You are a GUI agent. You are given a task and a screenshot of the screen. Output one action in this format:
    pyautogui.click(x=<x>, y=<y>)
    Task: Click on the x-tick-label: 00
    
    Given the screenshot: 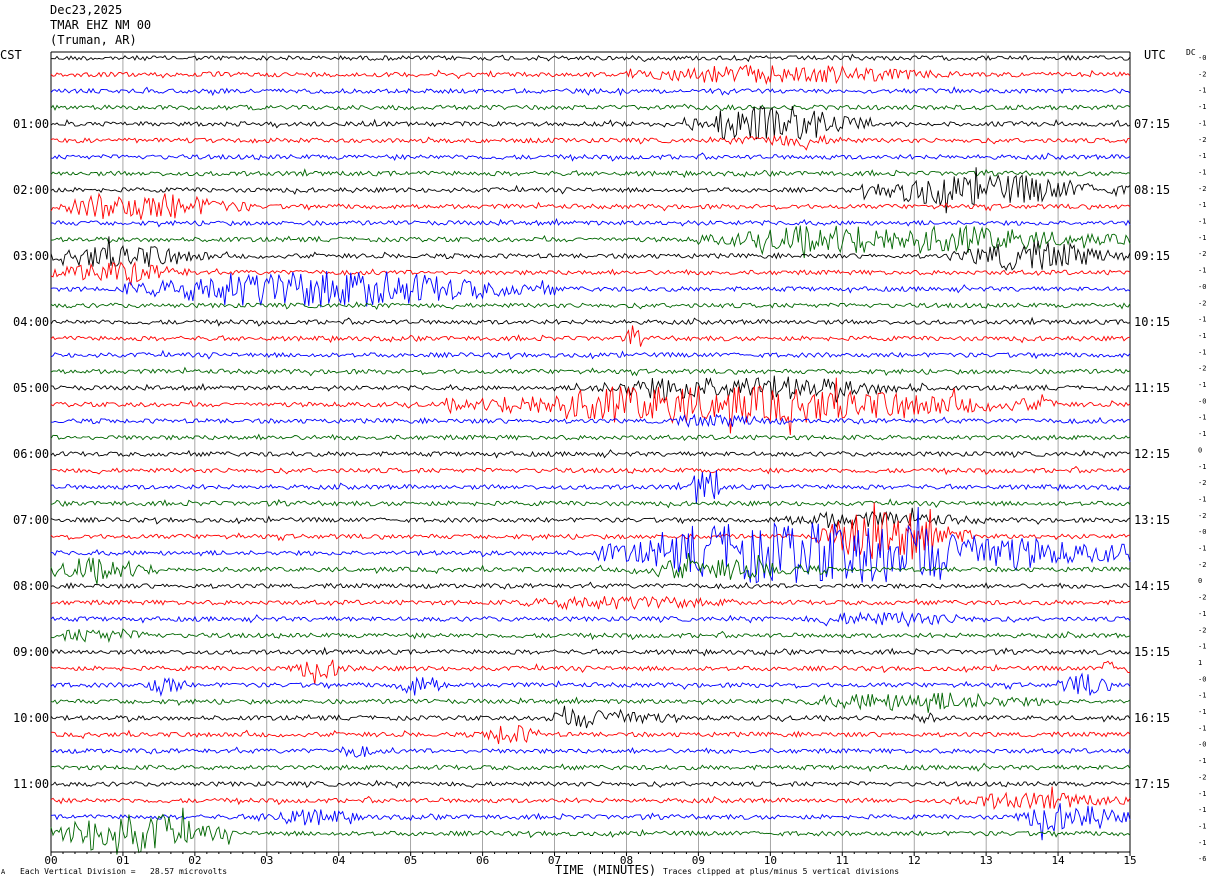 What is the action you would take?
    pyautogui.click(x=50, y=860)
    